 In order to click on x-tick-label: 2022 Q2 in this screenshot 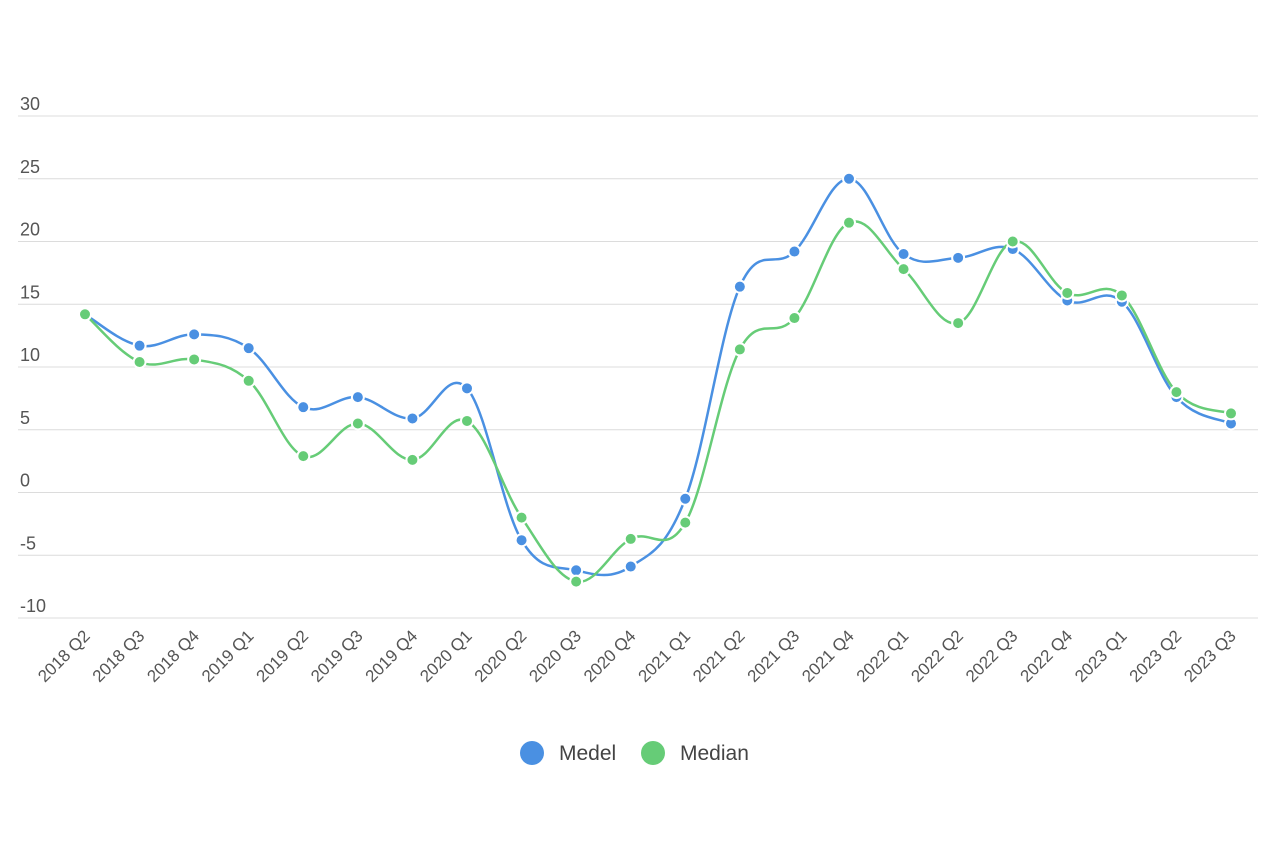, I will do `click(937, 656)`.